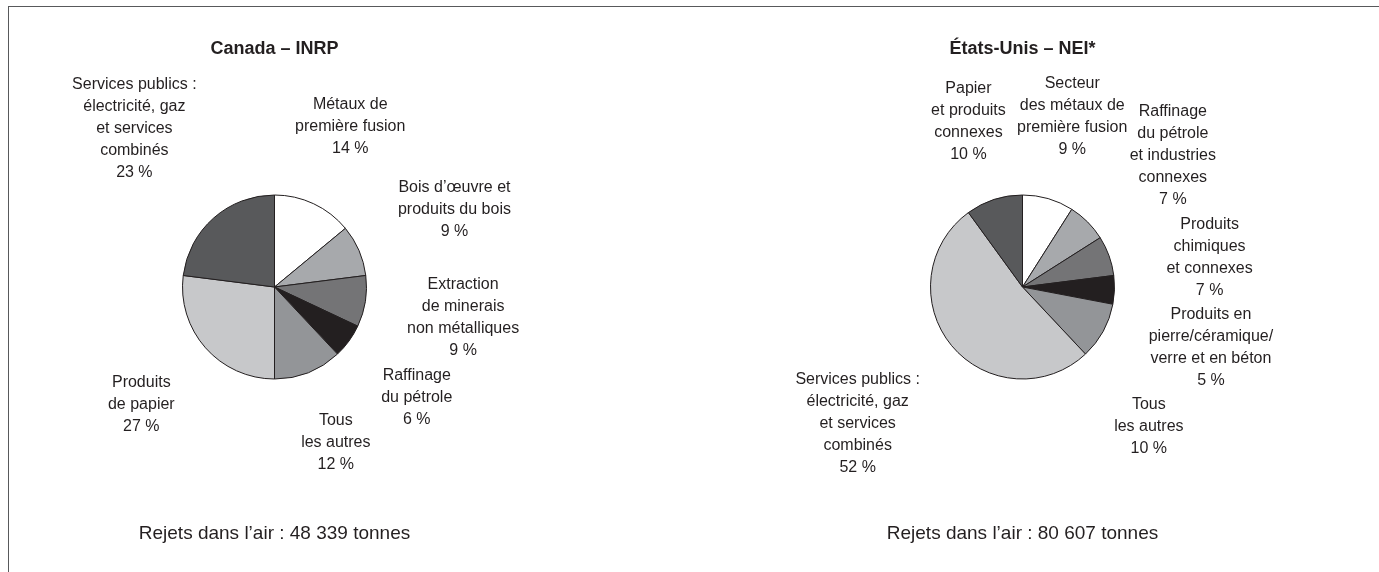 The height and width of the screenshot is (572, 1379). Describe the element at coordinates (463, 305) in the screenshot. I see `slice-label: Extraction de minerais non métalliques` at that location.